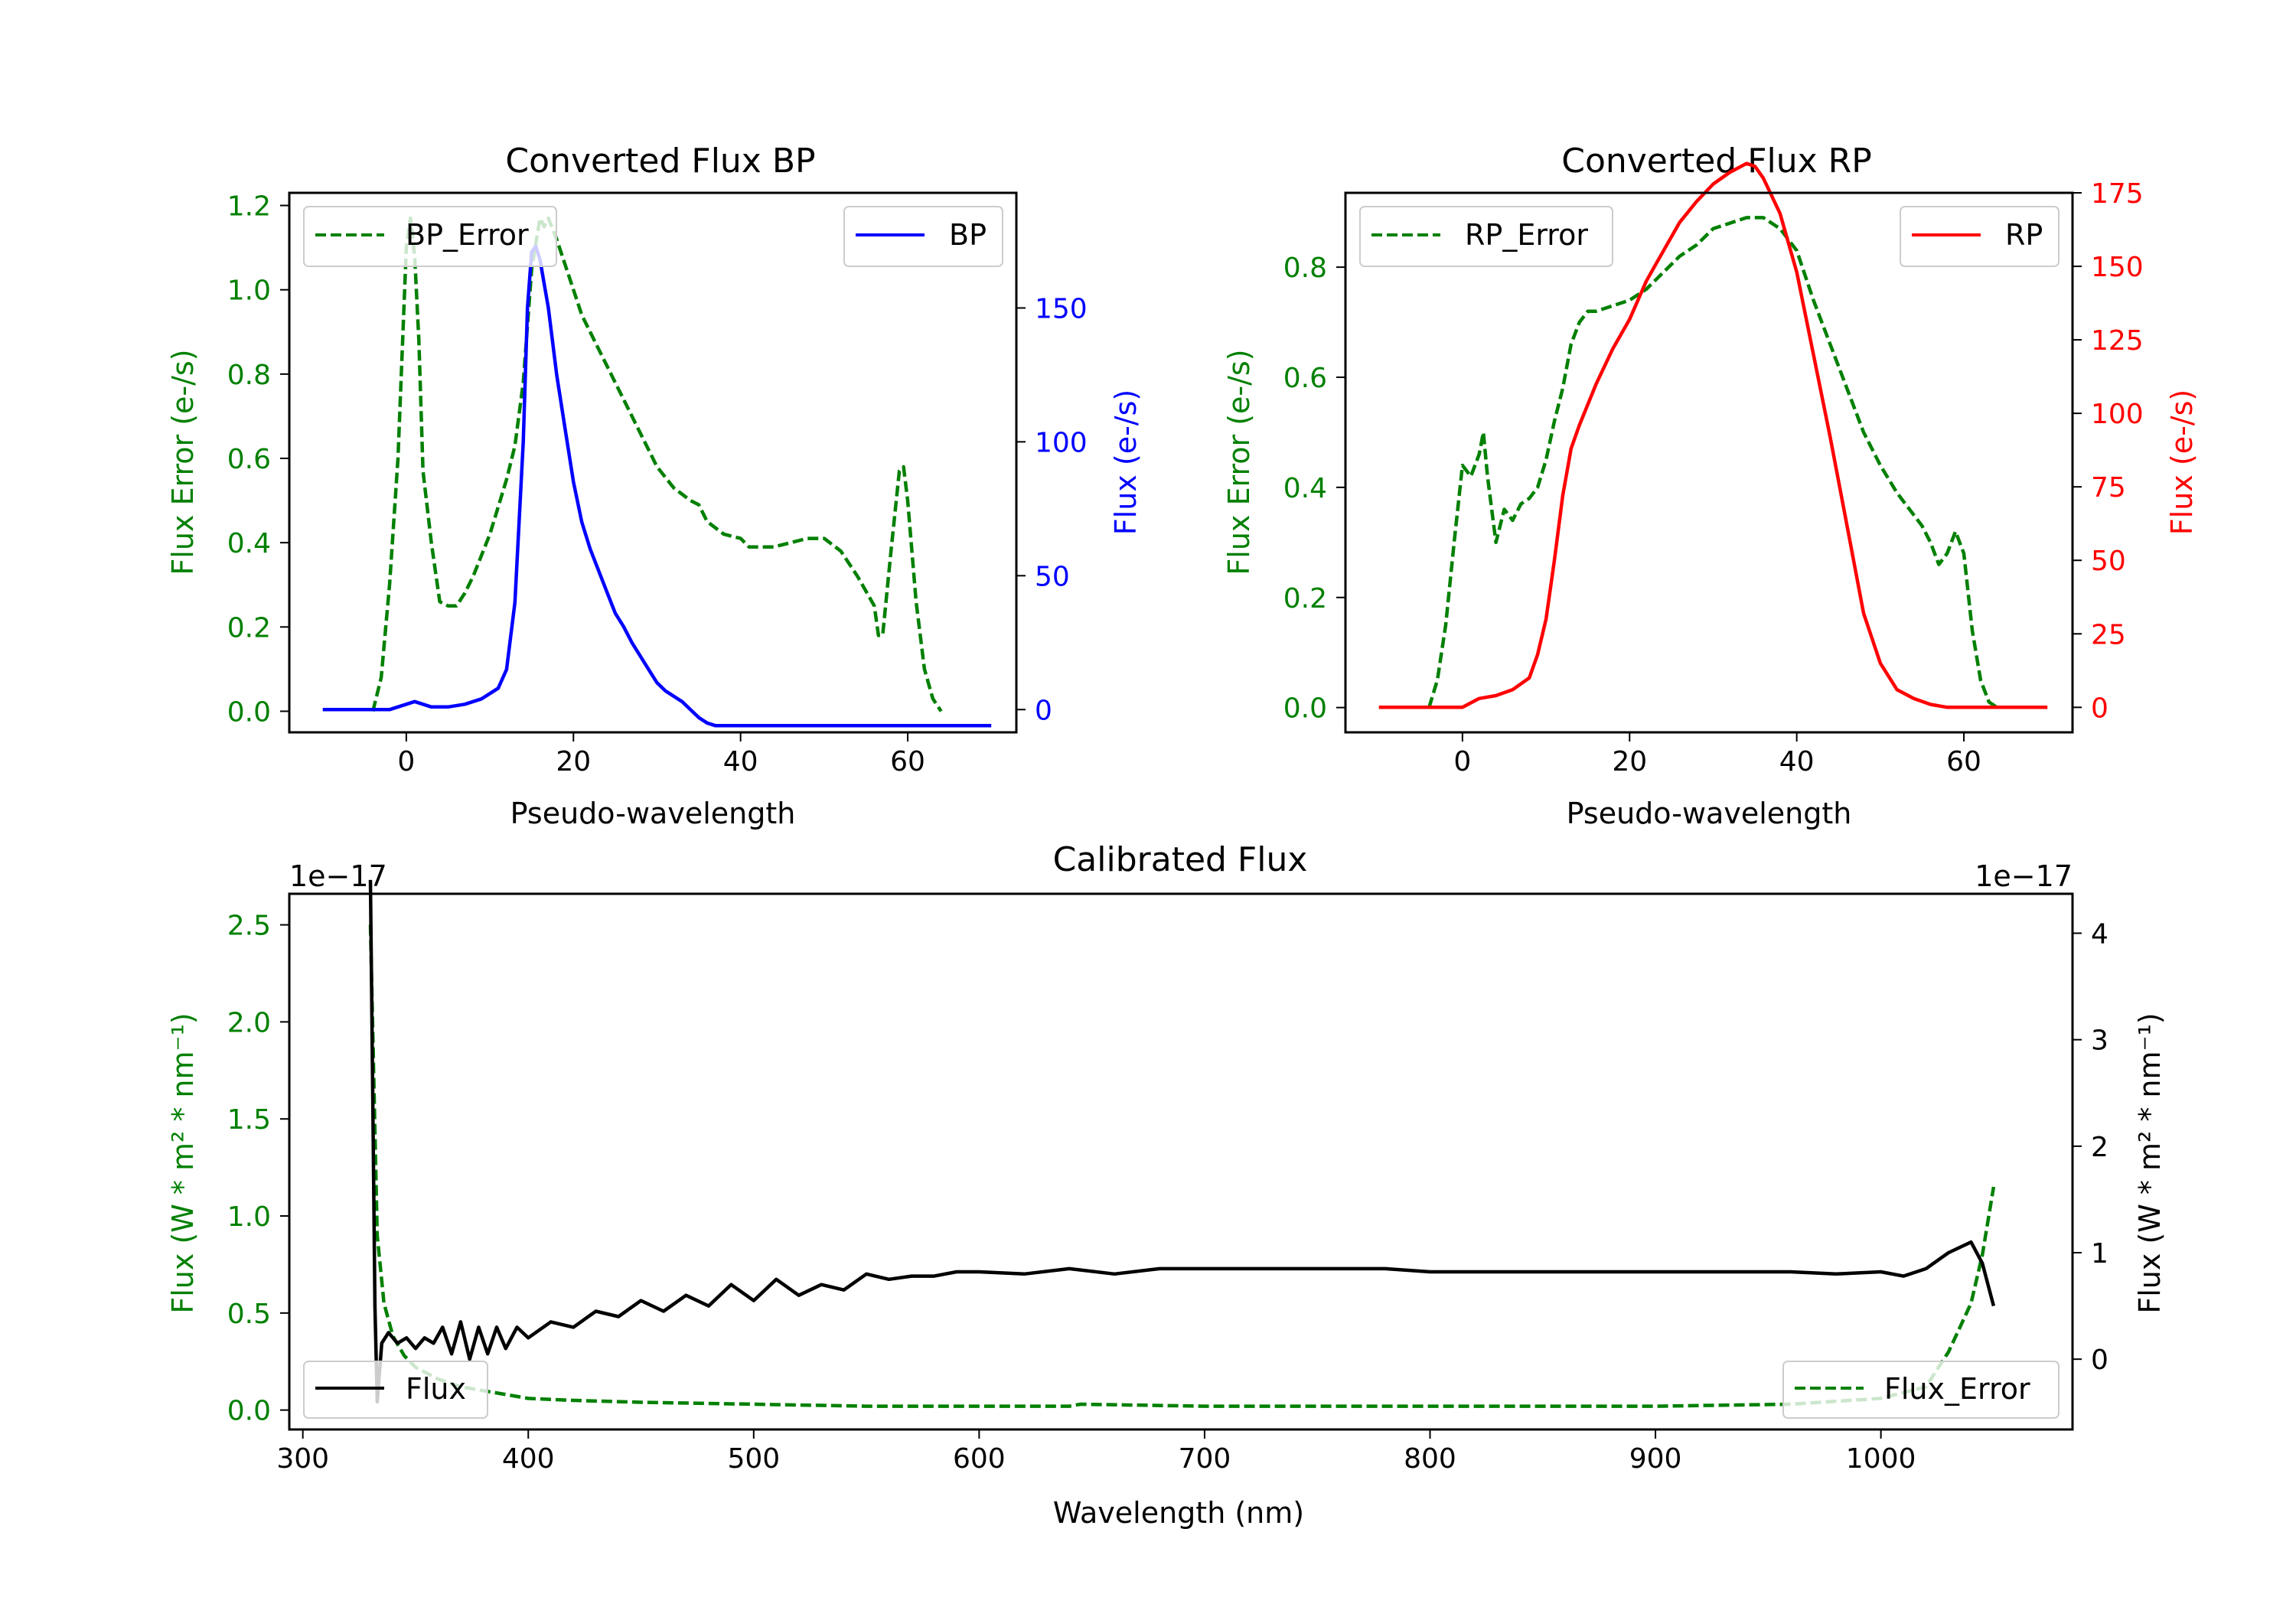  What do you see at coordinates (1205, 1459) in the screenshot?
I see `cal-xtick-label: 700` at bounding box center [1205, 1459].